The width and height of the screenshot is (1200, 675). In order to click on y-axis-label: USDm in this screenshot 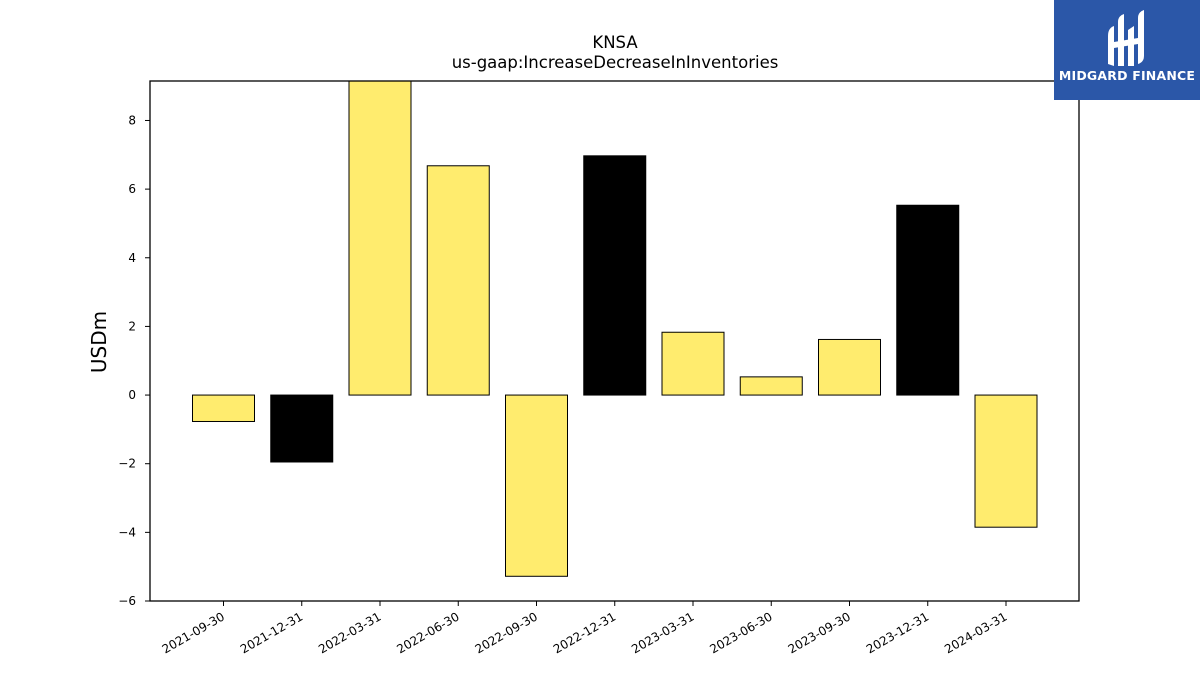, I will do `click(99, 342)`.